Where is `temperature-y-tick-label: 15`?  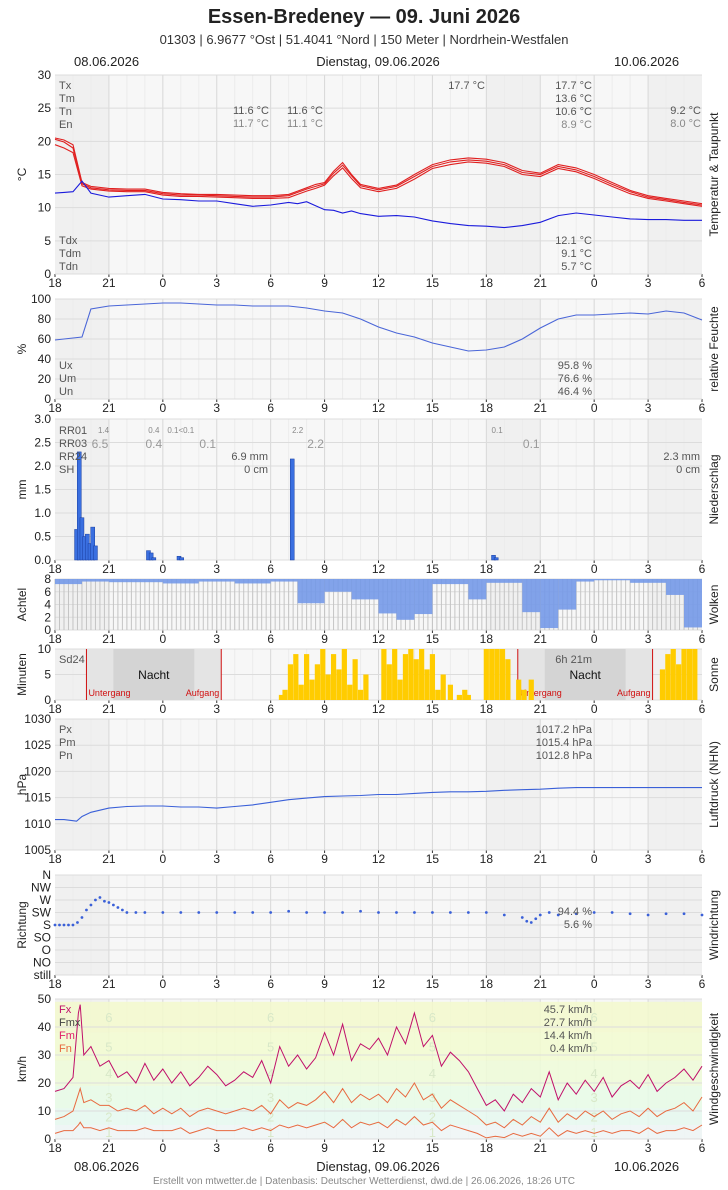 temperature-y-tick-label: 15 is located at coordinates (45, 175).